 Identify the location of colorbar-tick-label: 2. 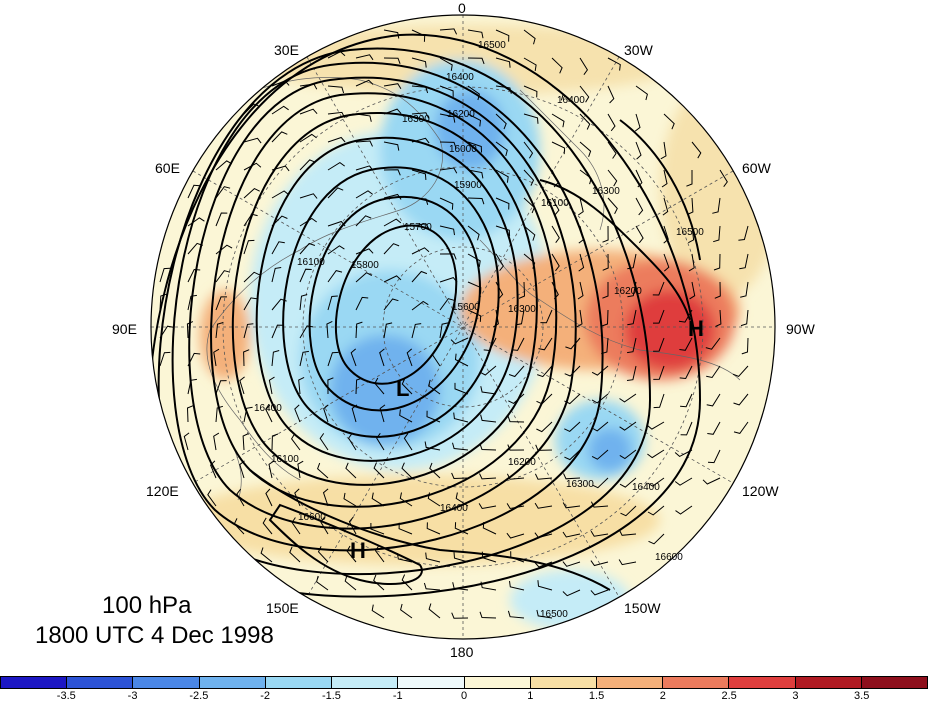
(662, 696).